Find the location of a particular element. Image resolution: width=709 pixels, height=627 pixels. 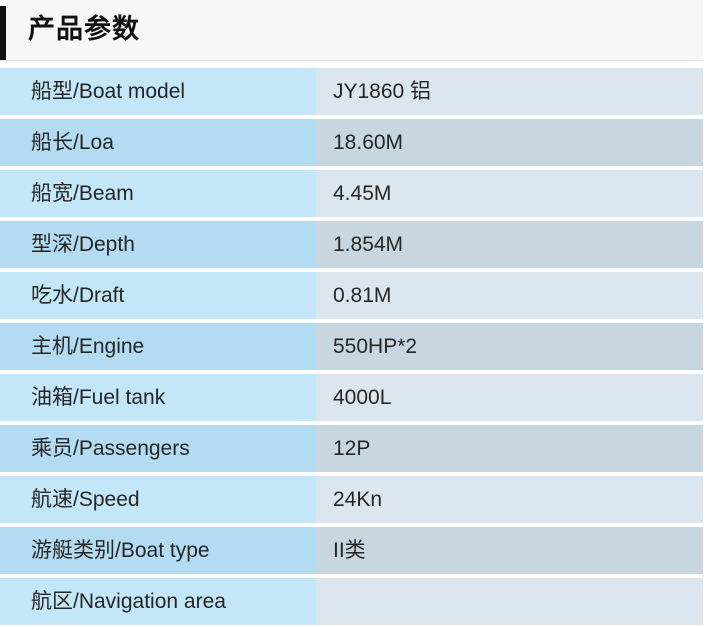

spec-value: 1.854M is located at coordinates (509, 244).